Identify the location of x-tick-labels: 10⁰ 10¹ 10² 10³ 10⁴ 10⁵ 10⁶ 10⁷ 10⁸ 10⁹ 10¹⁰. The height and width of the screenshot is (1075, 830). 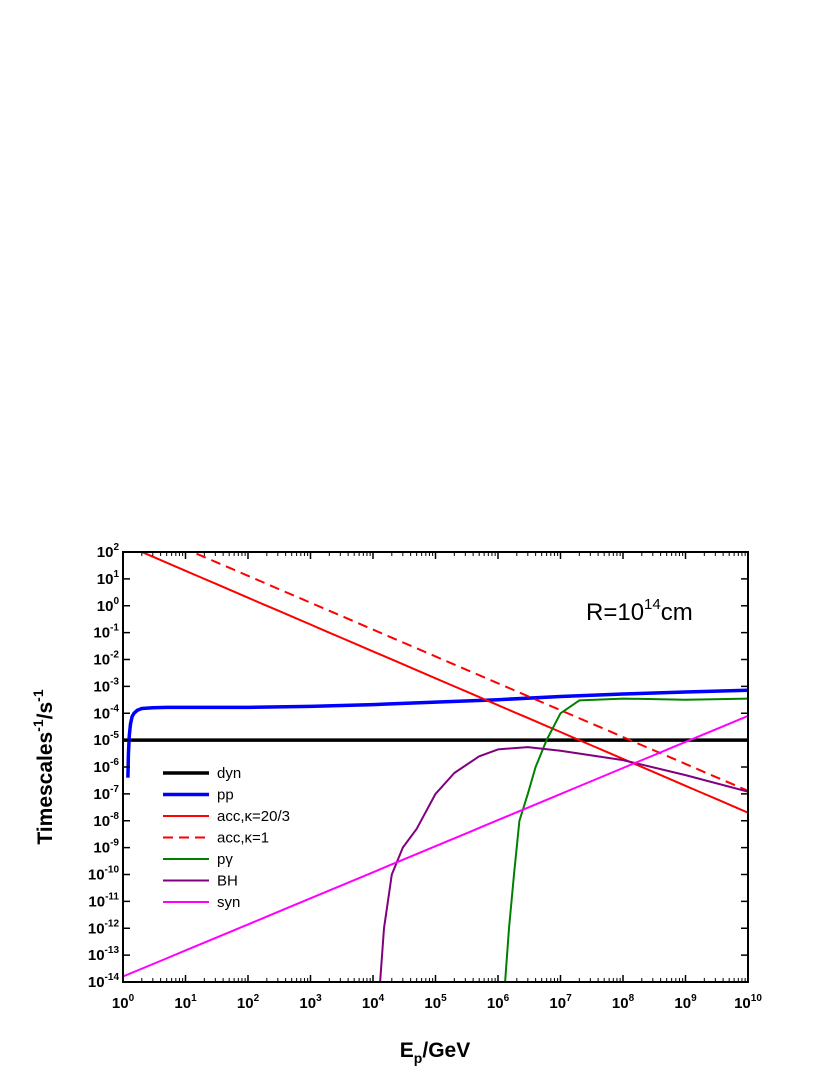
(437, 1002).